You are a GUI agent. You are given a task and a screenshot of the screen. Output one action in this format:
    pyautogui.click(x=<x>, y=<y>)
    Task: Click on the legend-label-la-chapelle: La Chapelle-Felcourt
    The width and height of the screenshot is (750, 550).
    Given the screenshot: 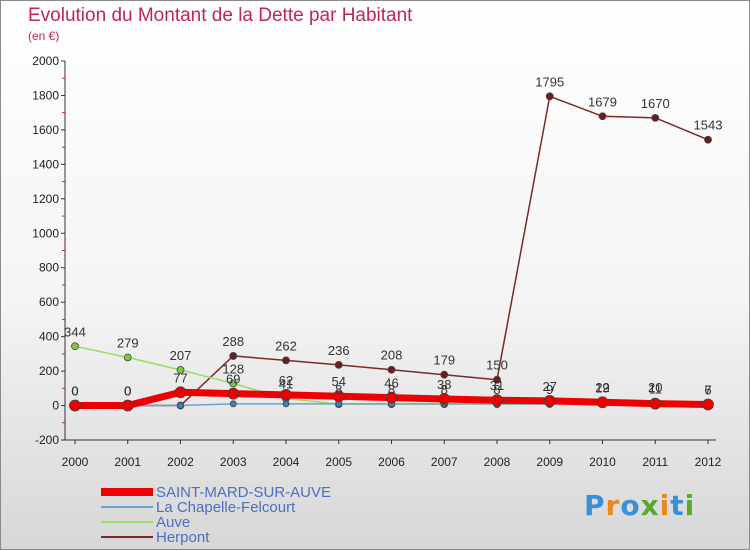 What is the action you would take?
    pyautogui.click(x=226, y=507)
    